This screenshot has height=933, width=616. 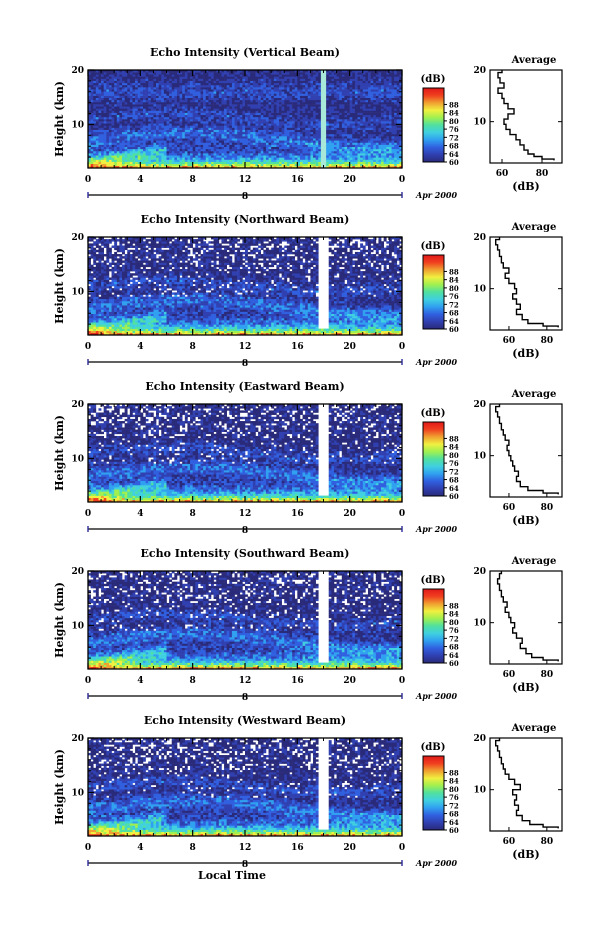 What do you see at coordinates (245, 553) in the screenshot?
I see `panel-title: Echo Intensity (Southward Beam)` at bounding box center [245, 553].